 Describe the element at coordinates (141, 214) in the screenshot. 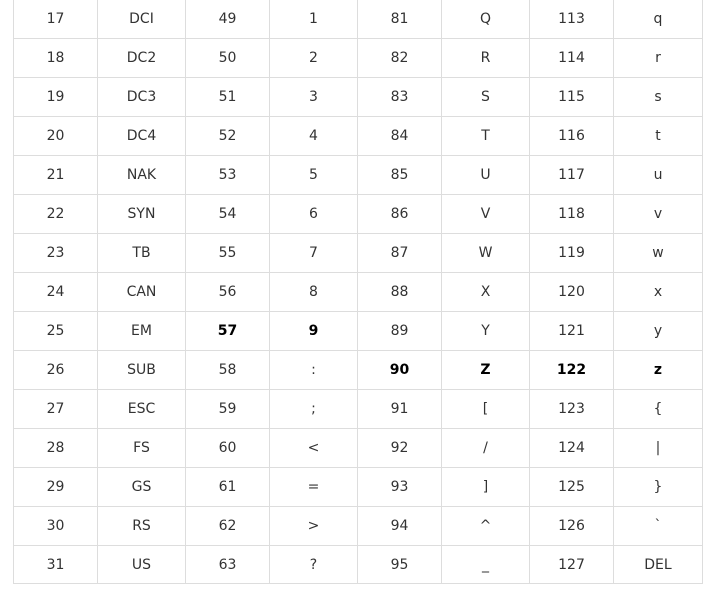

I see `table-cell-char: SYN` at that location.